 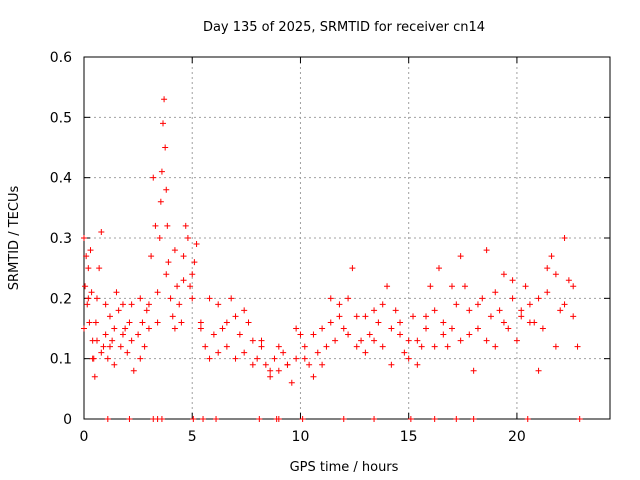 I want to click on x-tick-label: 10, so click(x=301, y=437).